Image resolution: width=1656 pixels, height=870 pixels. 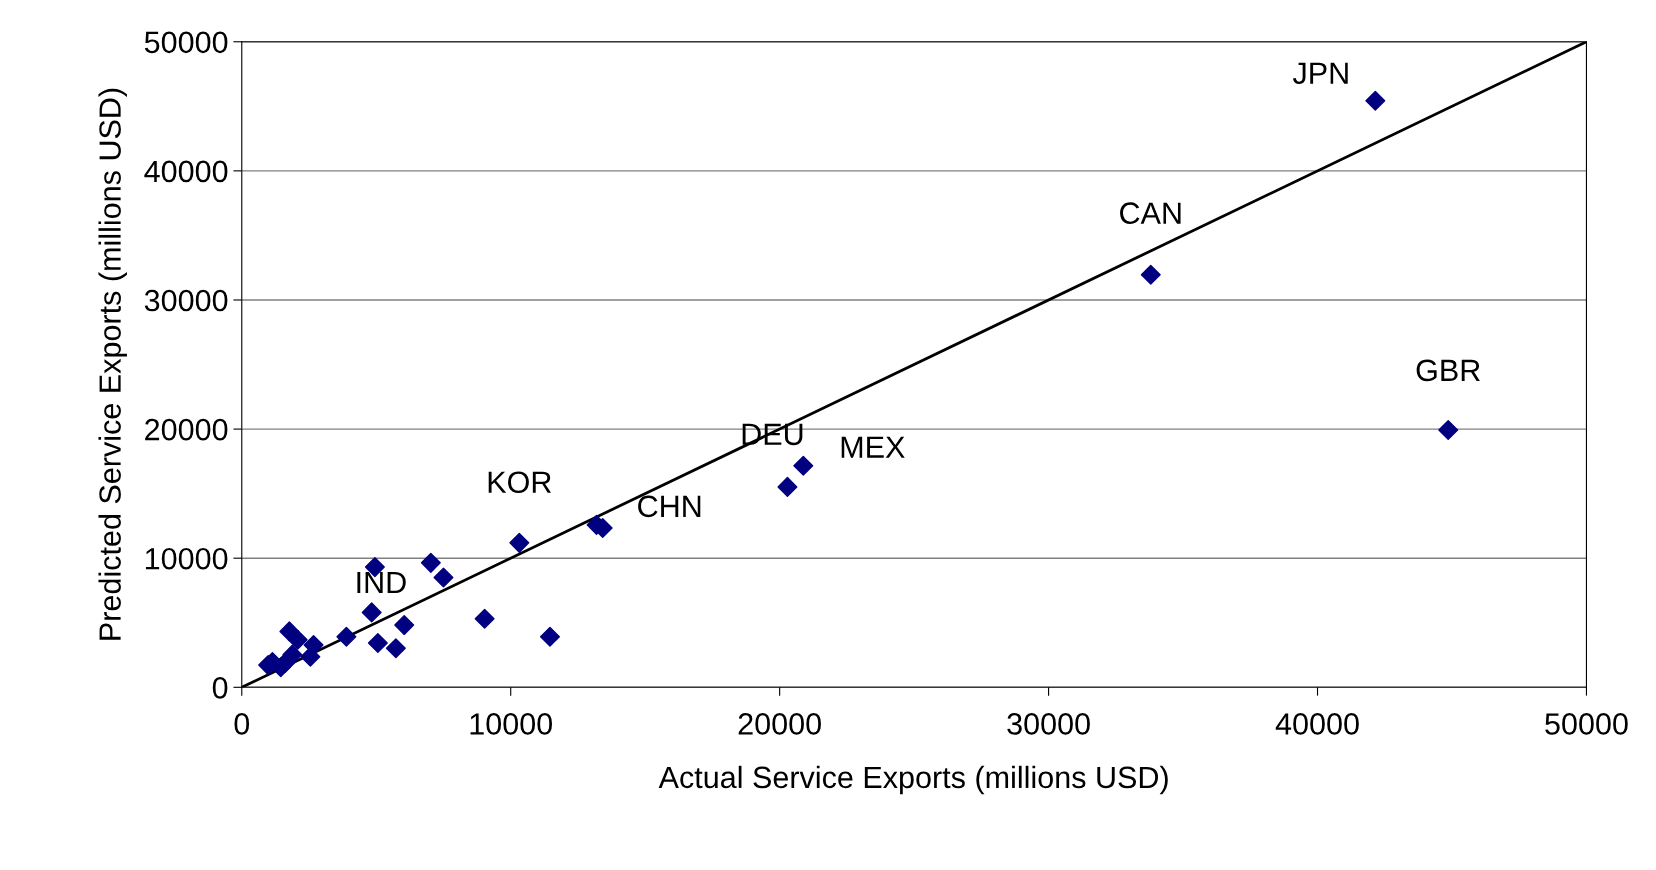 What do you see at coordinates (1320, 73) in the screenshot?
I see `annotation: JPN` at bounding box center [1320, 73].